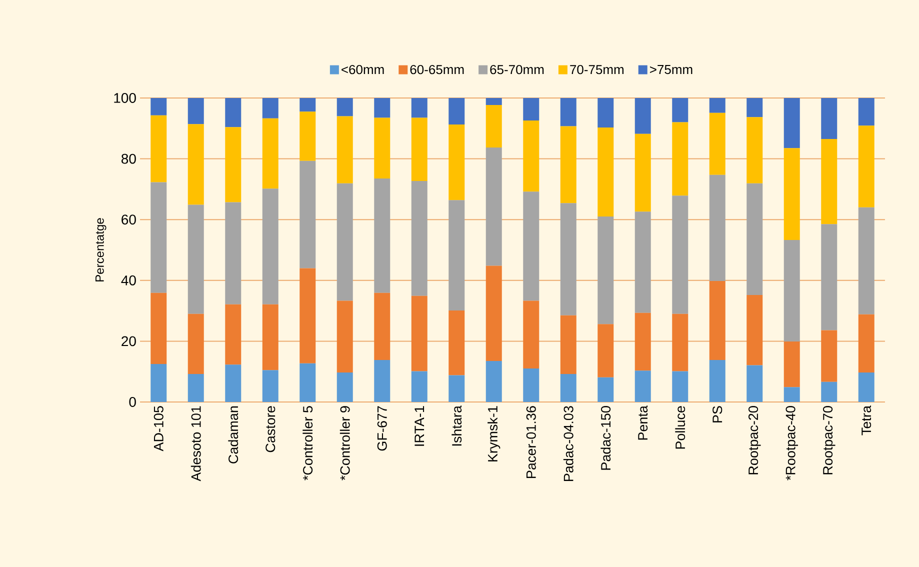 The height and width of the screenshot is (567, 919). I want to click on x-tick-label: Cadaman, so click(233, 435).